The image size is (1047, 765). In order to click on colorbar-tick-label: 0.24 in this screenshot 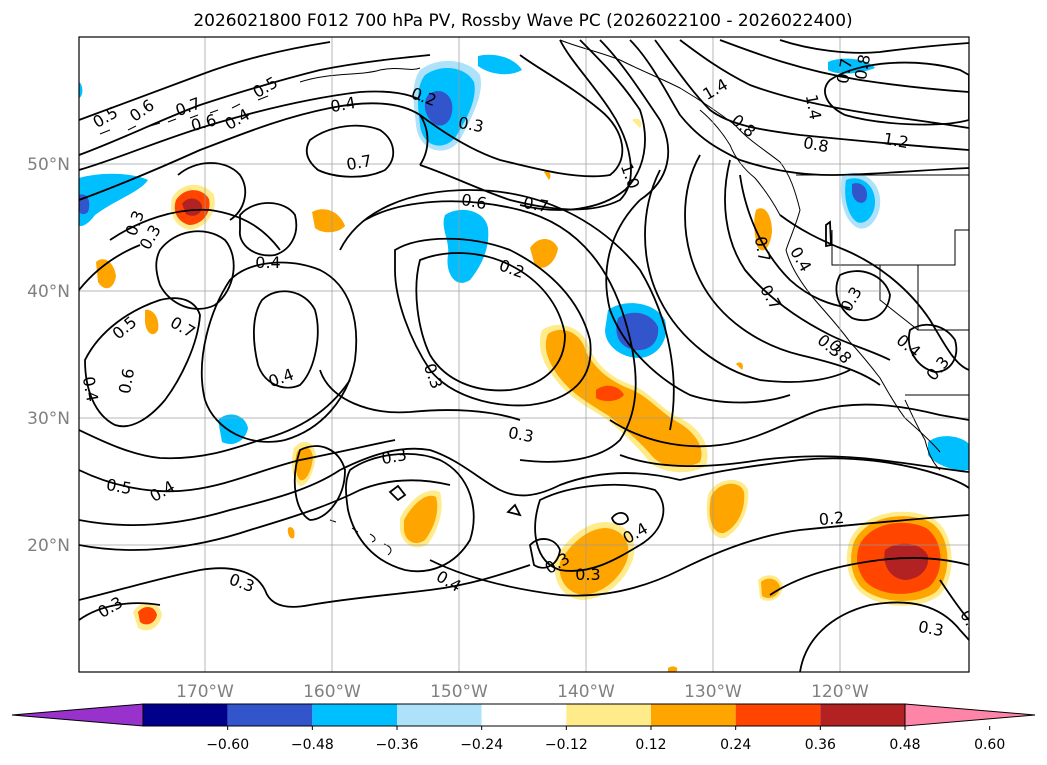, I will do `click(735, 745)`.